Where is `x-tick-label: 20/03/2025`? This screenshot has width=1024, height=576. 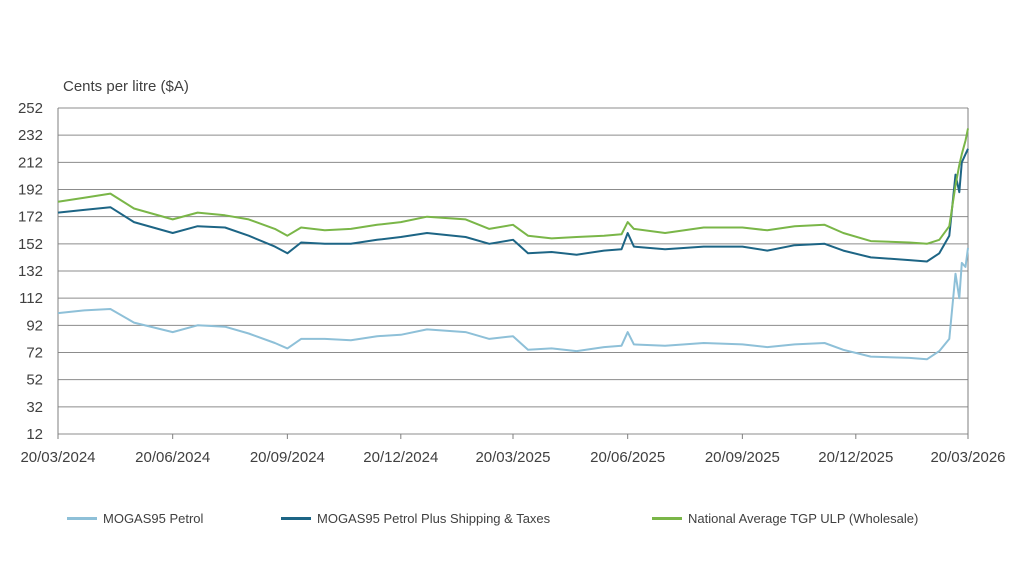 x-tick-label: 20/03/2025 is located at coordinates (512, 457).